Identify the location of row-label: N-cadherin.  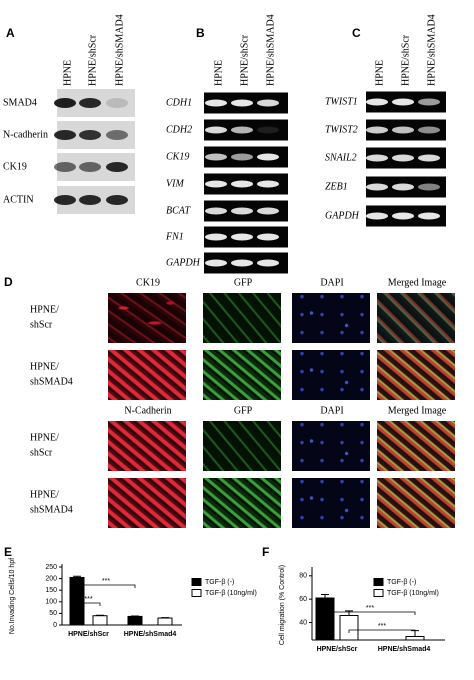
(25, 134).